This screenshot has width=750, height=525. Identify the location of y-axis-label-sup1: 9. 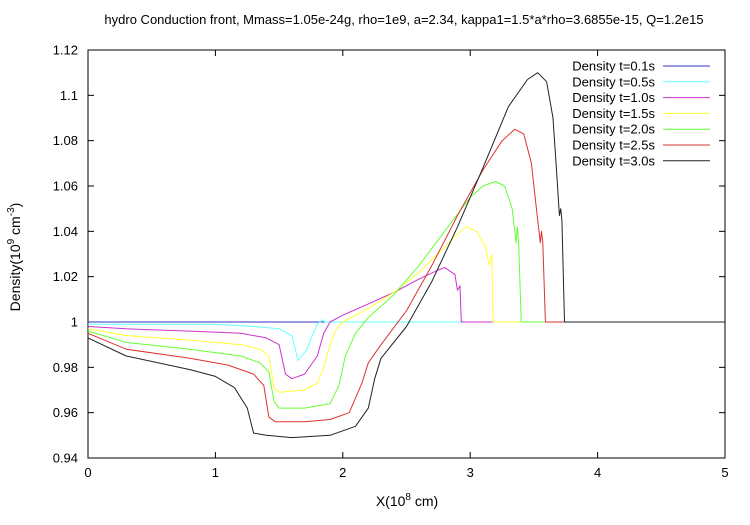
(11, 241).